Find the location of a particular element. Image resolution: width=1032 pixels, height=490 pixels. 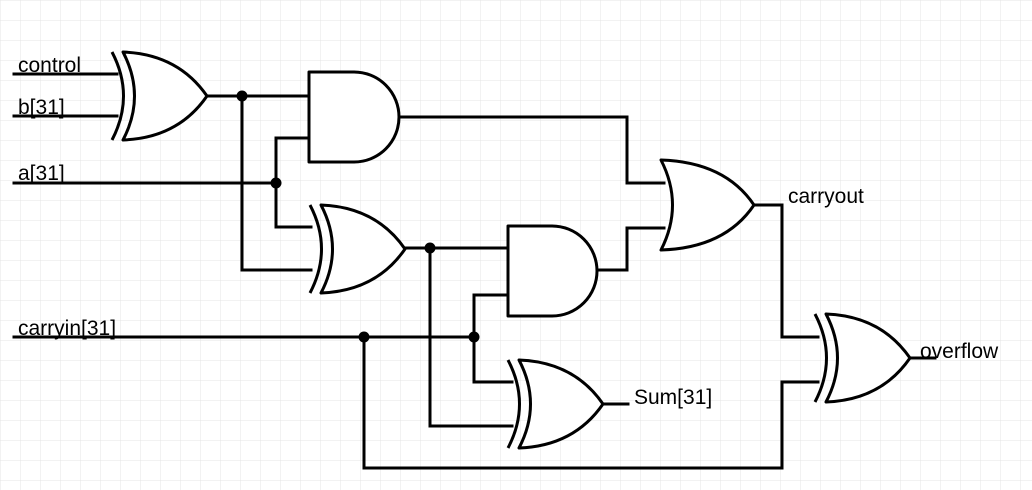

label-b31: b[31] is located at coordinates (41, 107).